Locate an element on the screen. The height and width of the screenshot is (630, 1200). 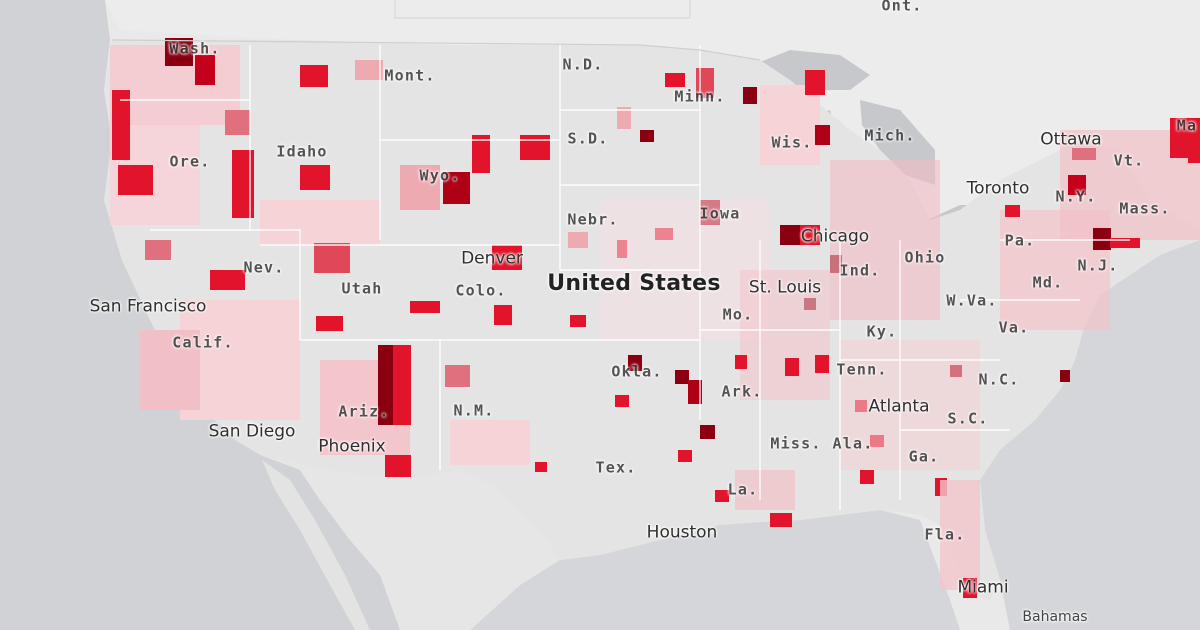
gulf-water is located at coordinates (715, 570).